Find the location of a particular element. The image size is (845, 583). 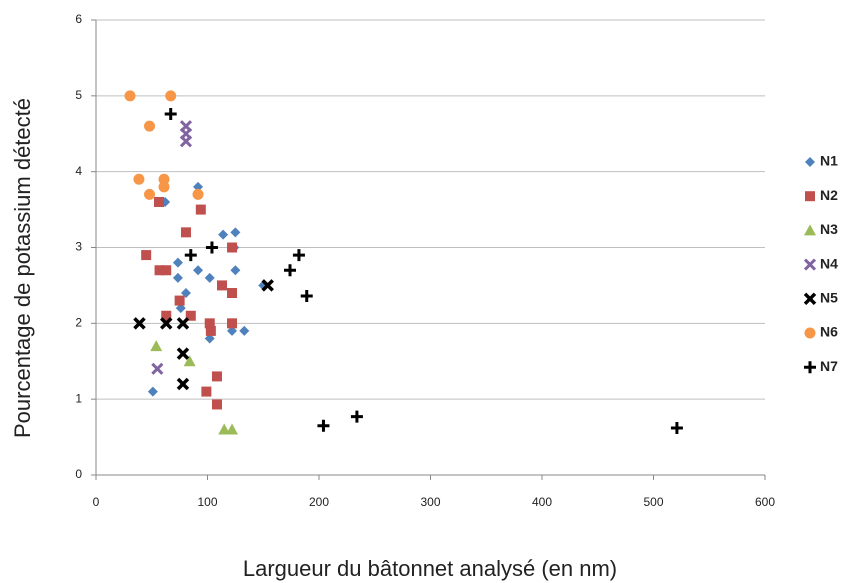

x-tick-label: 400 is located at coordinates (542, 502).